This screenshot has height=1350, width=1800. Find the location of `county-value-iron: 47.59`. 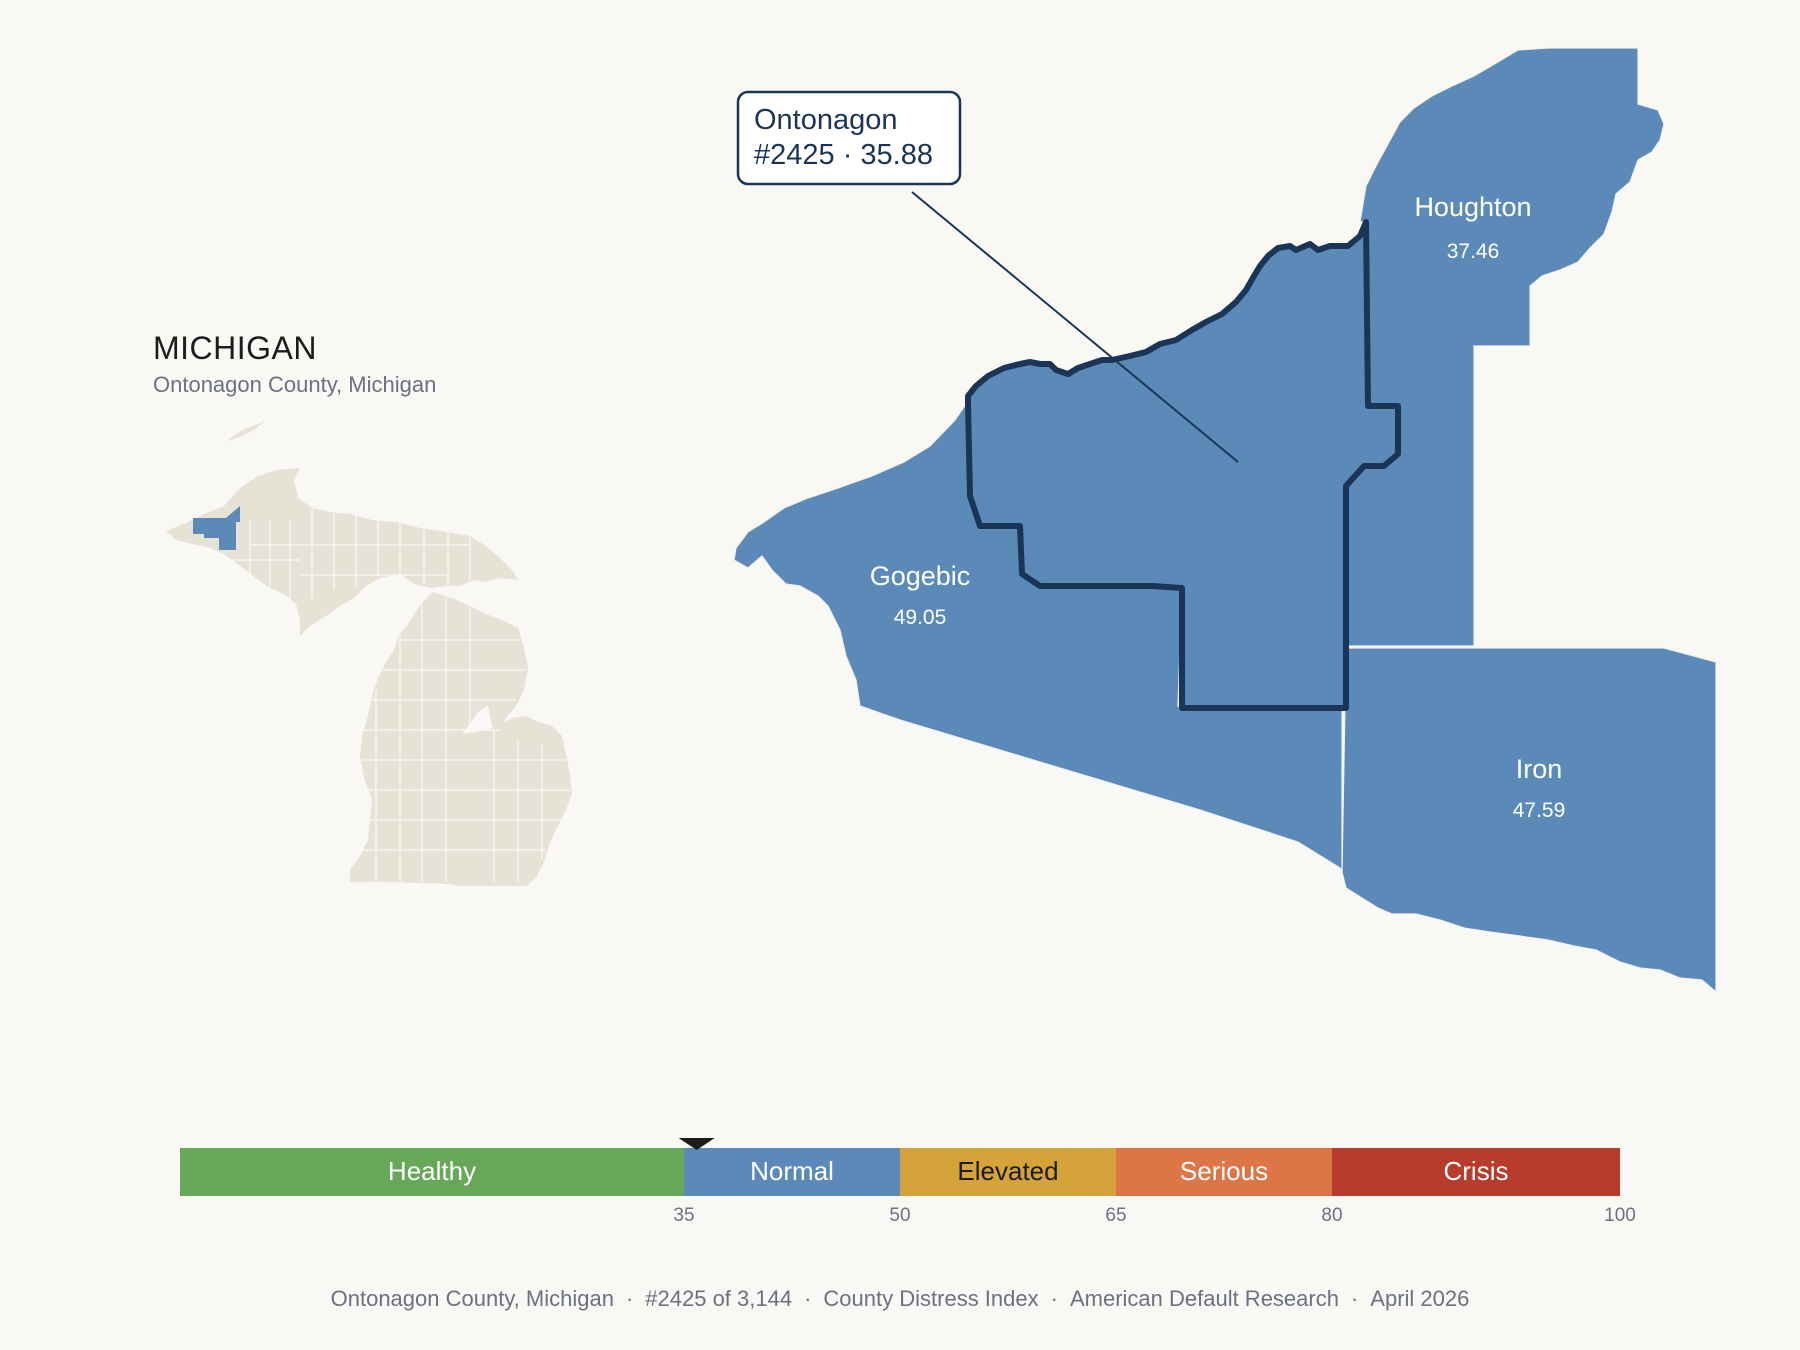

county-value-iron: 47.59 is located at coordinates (1539, 810).